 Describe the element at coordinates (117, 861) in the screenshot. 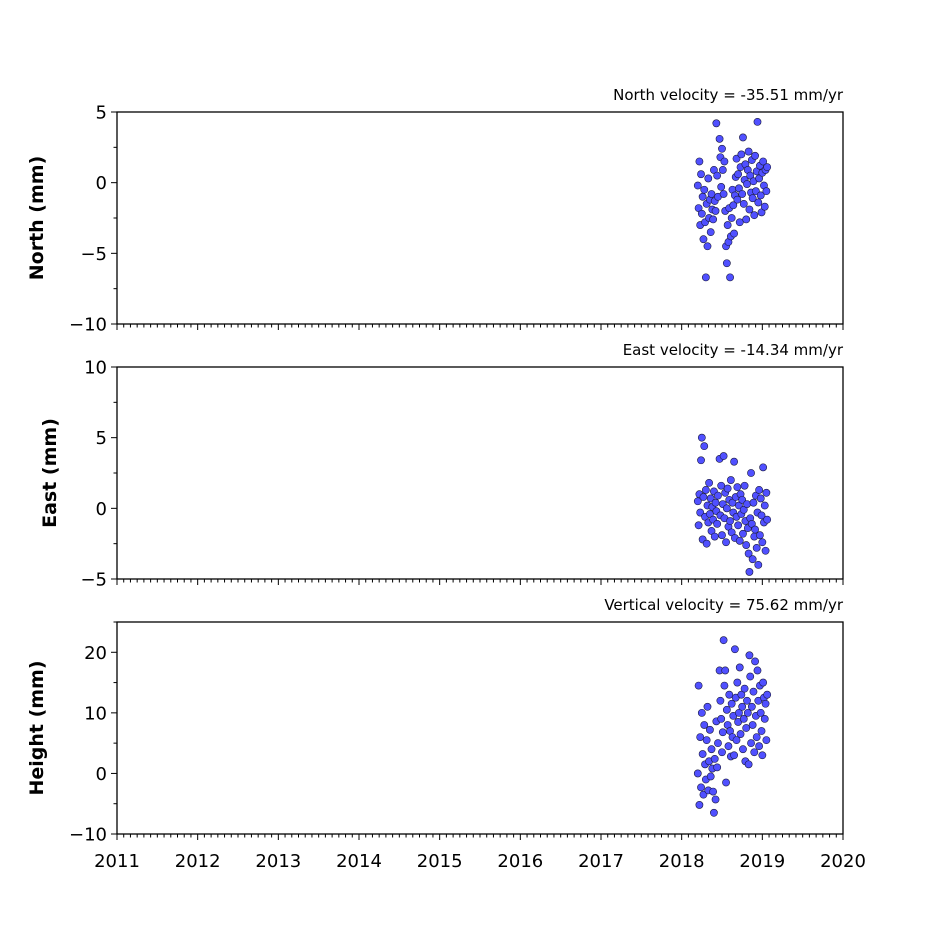

I see `height-x-tick-label: 2011` at that location.